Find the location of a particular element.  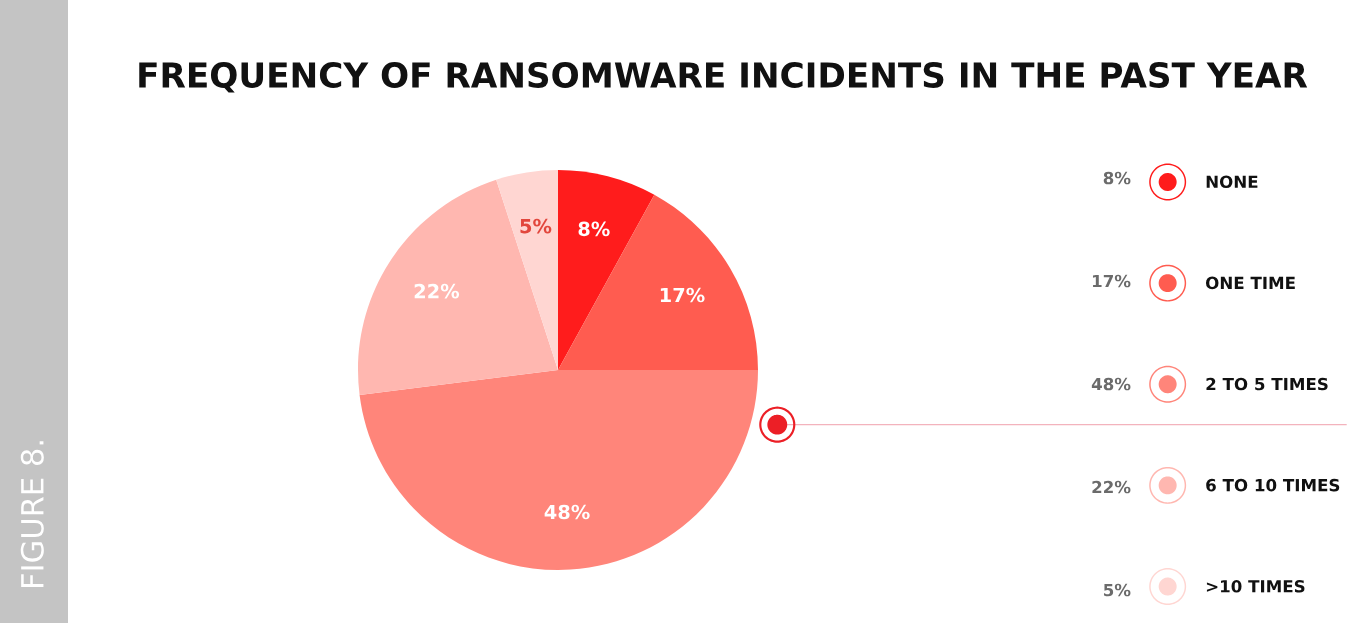

text: 17% is located at coordinates (1111, 281).